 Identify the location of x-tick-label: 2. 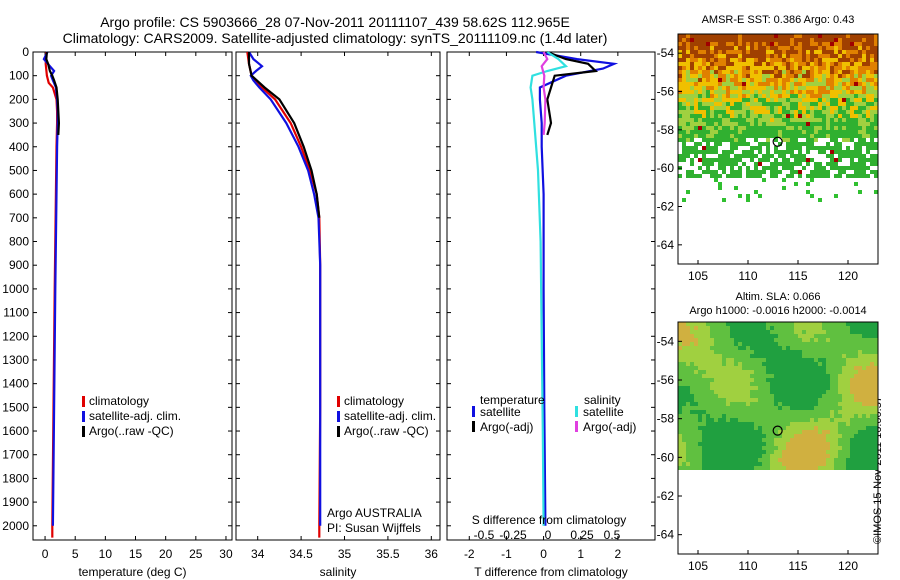
(618, 554).